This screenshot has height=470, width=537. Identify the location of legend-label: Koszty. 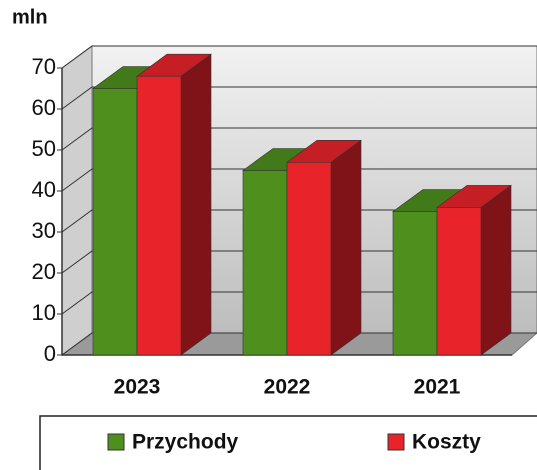
(446, 442).